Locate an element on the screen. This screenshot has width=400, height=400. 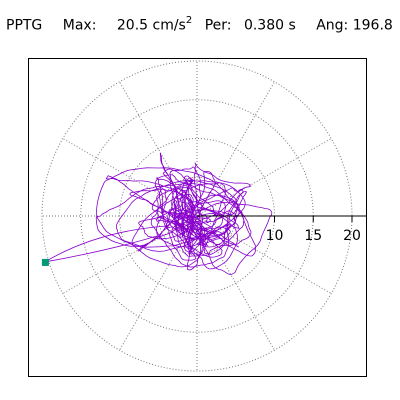
per-label: Per: is located at coordinates (218, 25).